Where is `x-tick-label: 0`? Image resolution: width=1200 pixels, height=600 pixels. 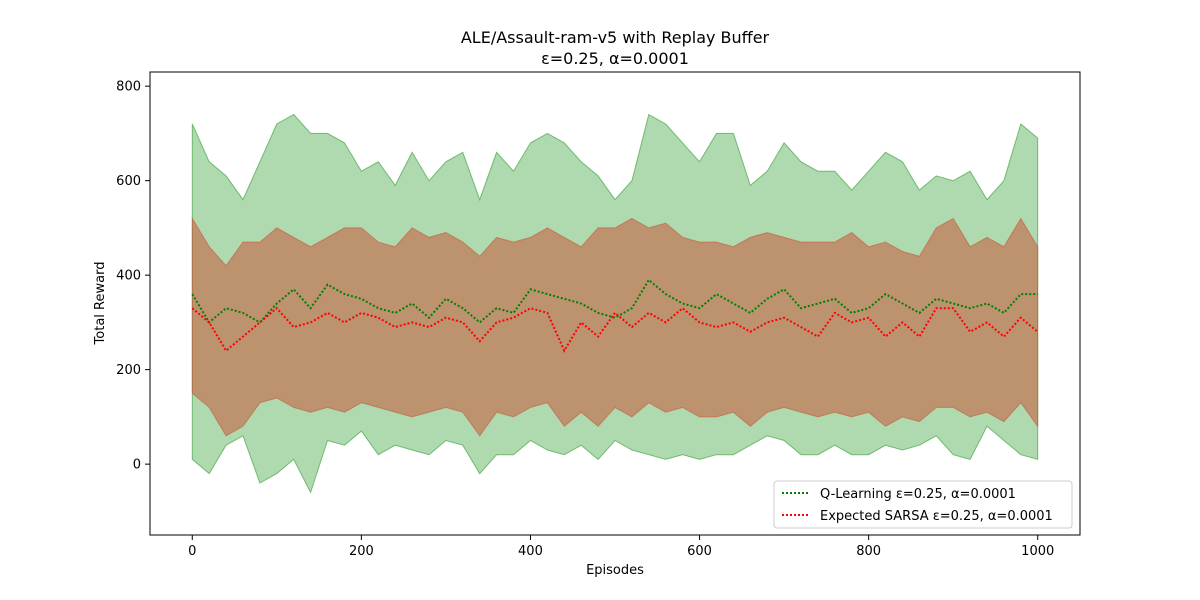 x-tick-label: 0 is located at coordinates (192, 551).